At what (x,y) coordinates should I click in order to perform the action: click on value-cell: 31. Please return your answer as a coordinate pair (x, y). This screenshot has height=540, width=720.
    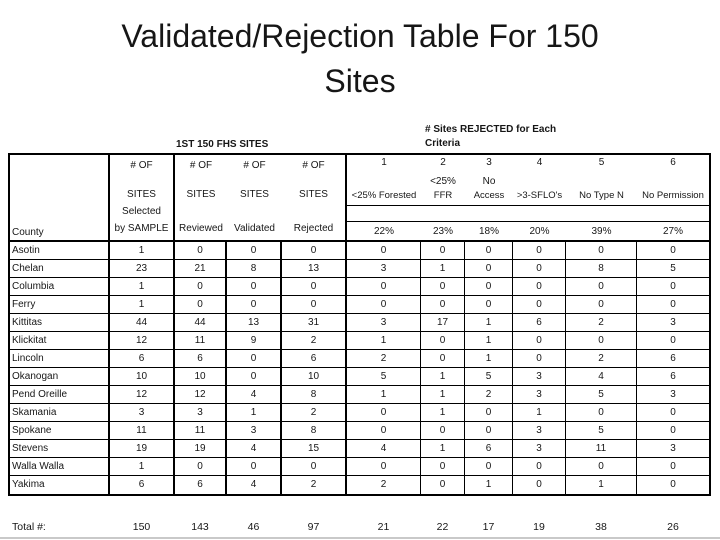
    Looking at the image, I should click on (314, 323).